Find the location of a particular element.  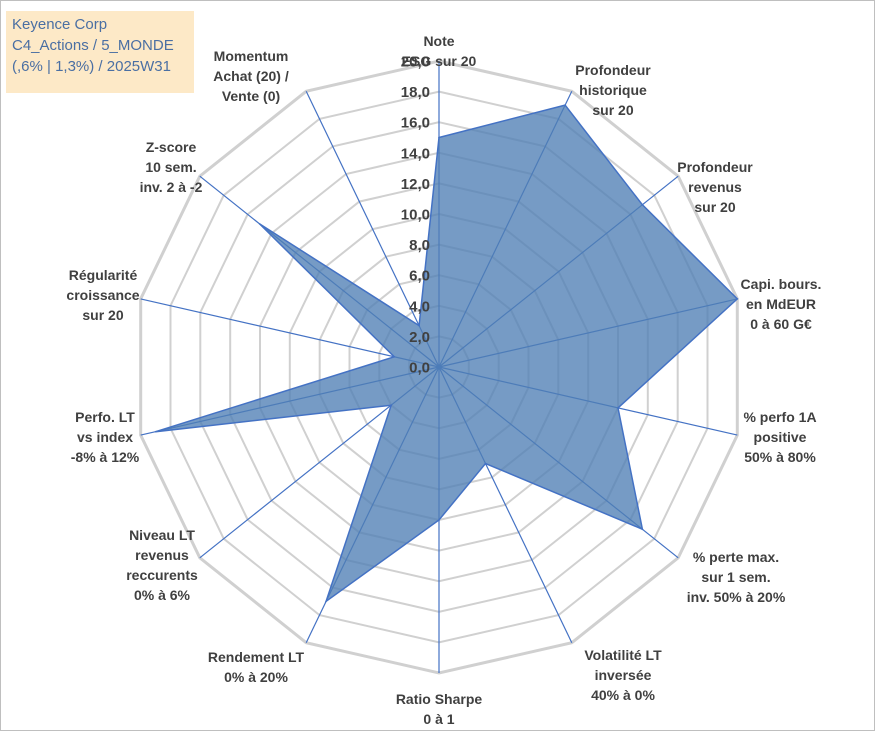

tick-label-7: 14,0 is located at coordinates (415, 153).